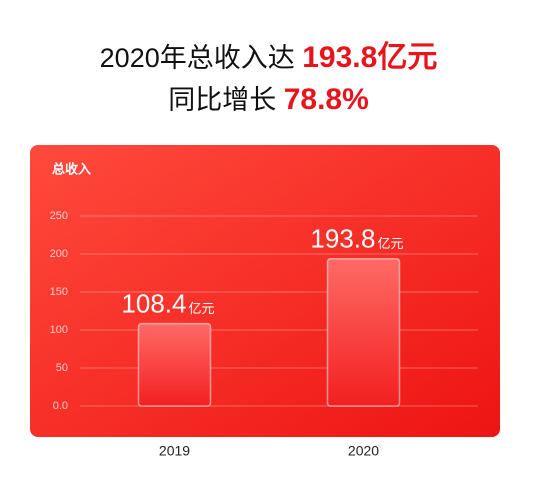 This screenshot has height=477, width=537. Describe the element at coordinates (59, 254) in the screenshot. I see `y-tick-label: 200` at that location.